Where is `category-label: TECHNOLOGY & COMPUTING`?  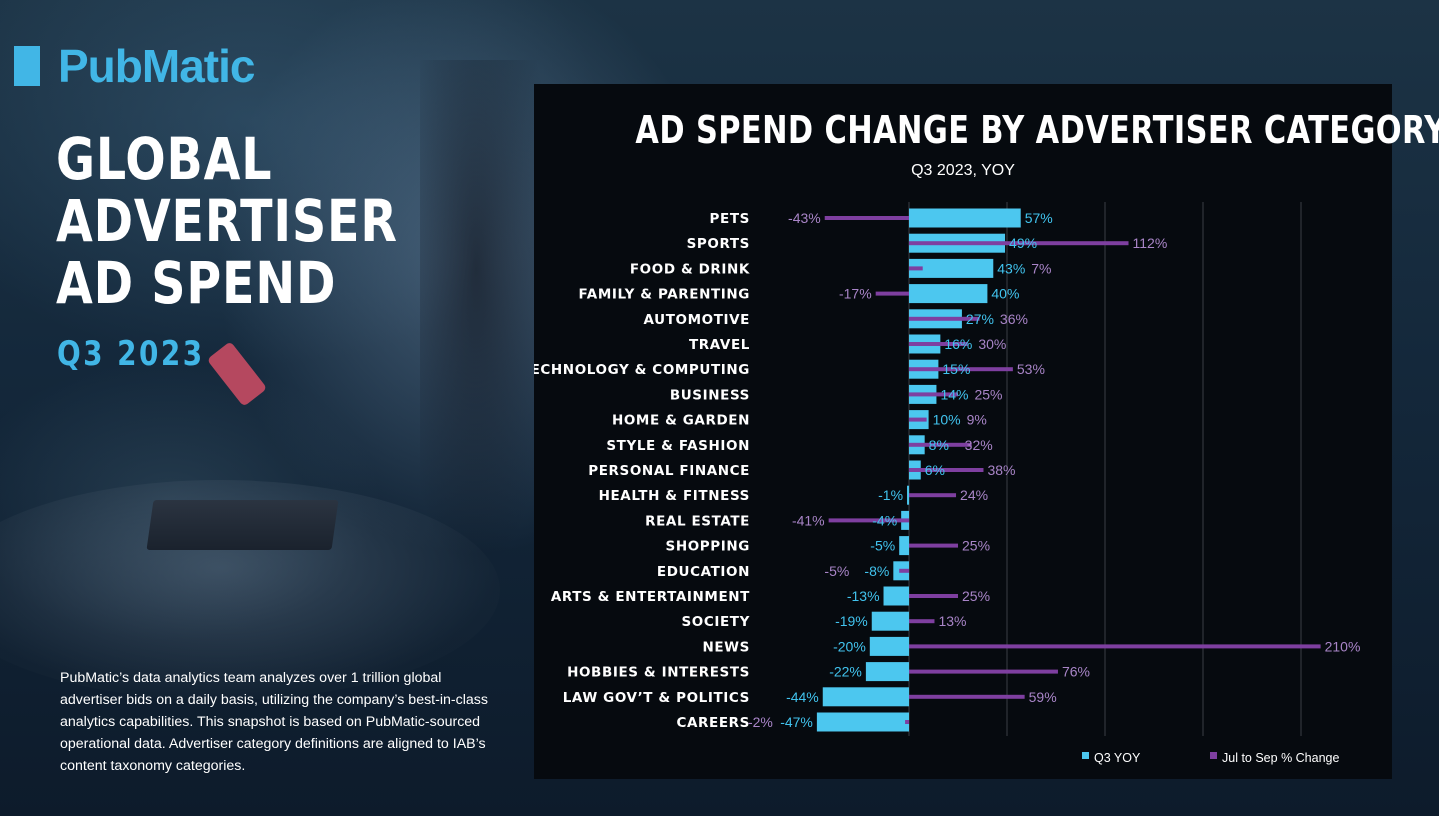 category-label: TECHNOLOGY & COMPUTING is located at coordinates (642, 370).